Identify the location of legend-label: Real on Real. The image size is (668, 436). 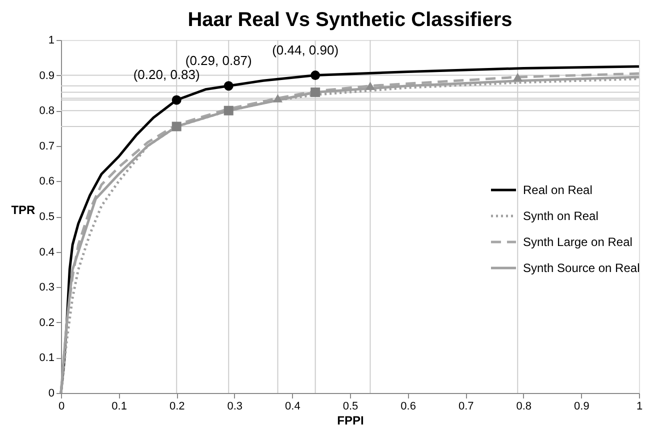
(557, 190).